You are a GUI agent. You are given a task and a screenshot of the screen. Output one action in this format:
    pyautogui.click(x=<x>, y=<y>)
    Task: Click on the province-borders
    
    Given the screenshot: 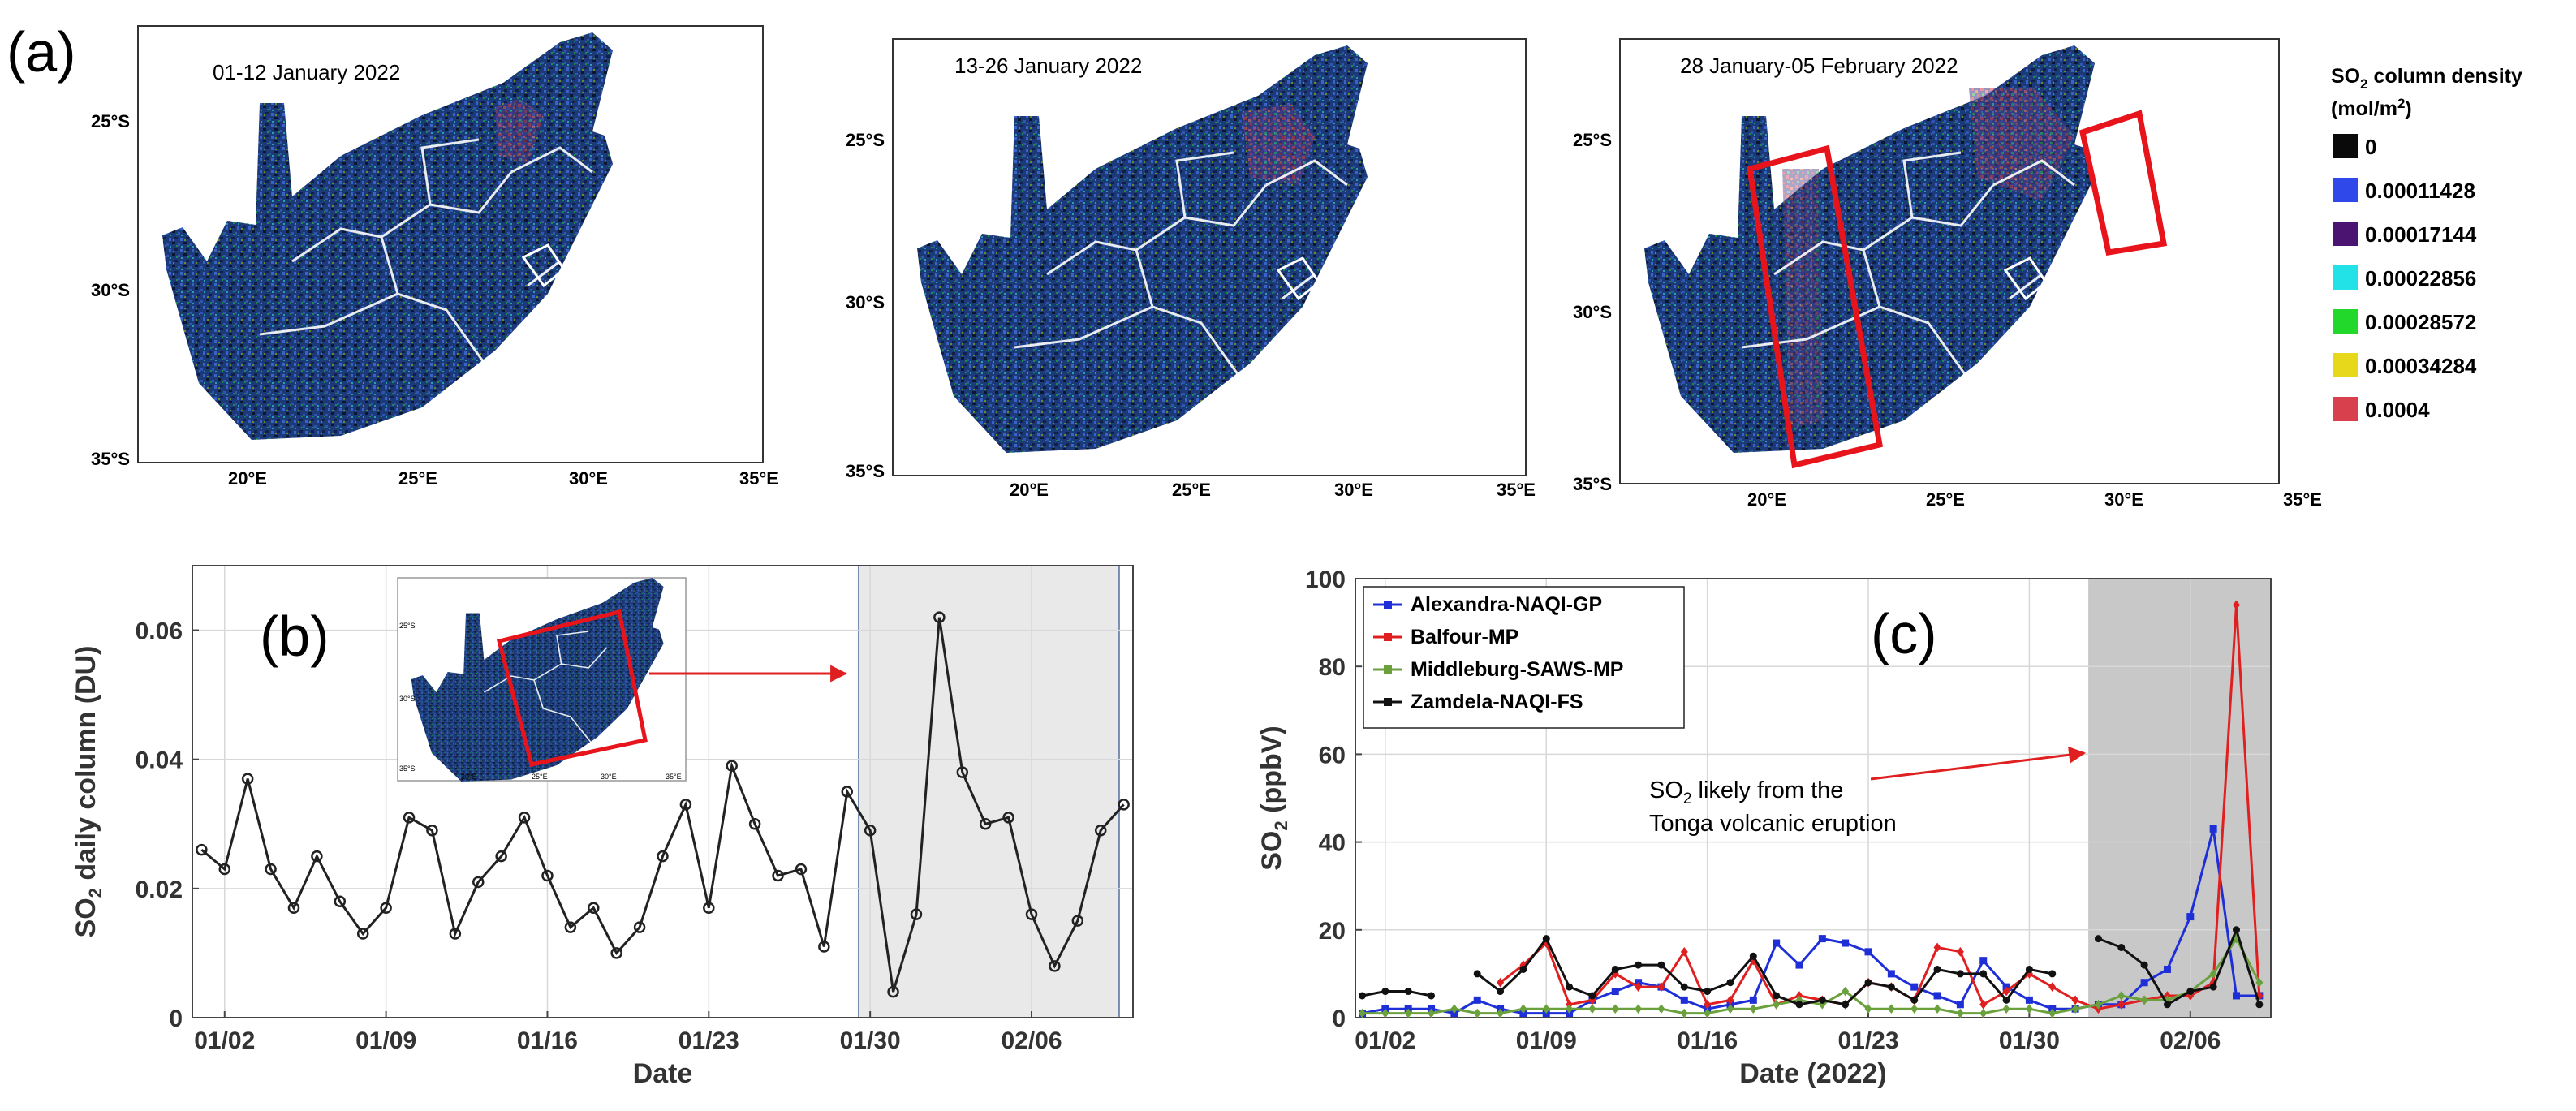 What is the action you would take?
    pyautogui.click(x=1908, y=266)
    